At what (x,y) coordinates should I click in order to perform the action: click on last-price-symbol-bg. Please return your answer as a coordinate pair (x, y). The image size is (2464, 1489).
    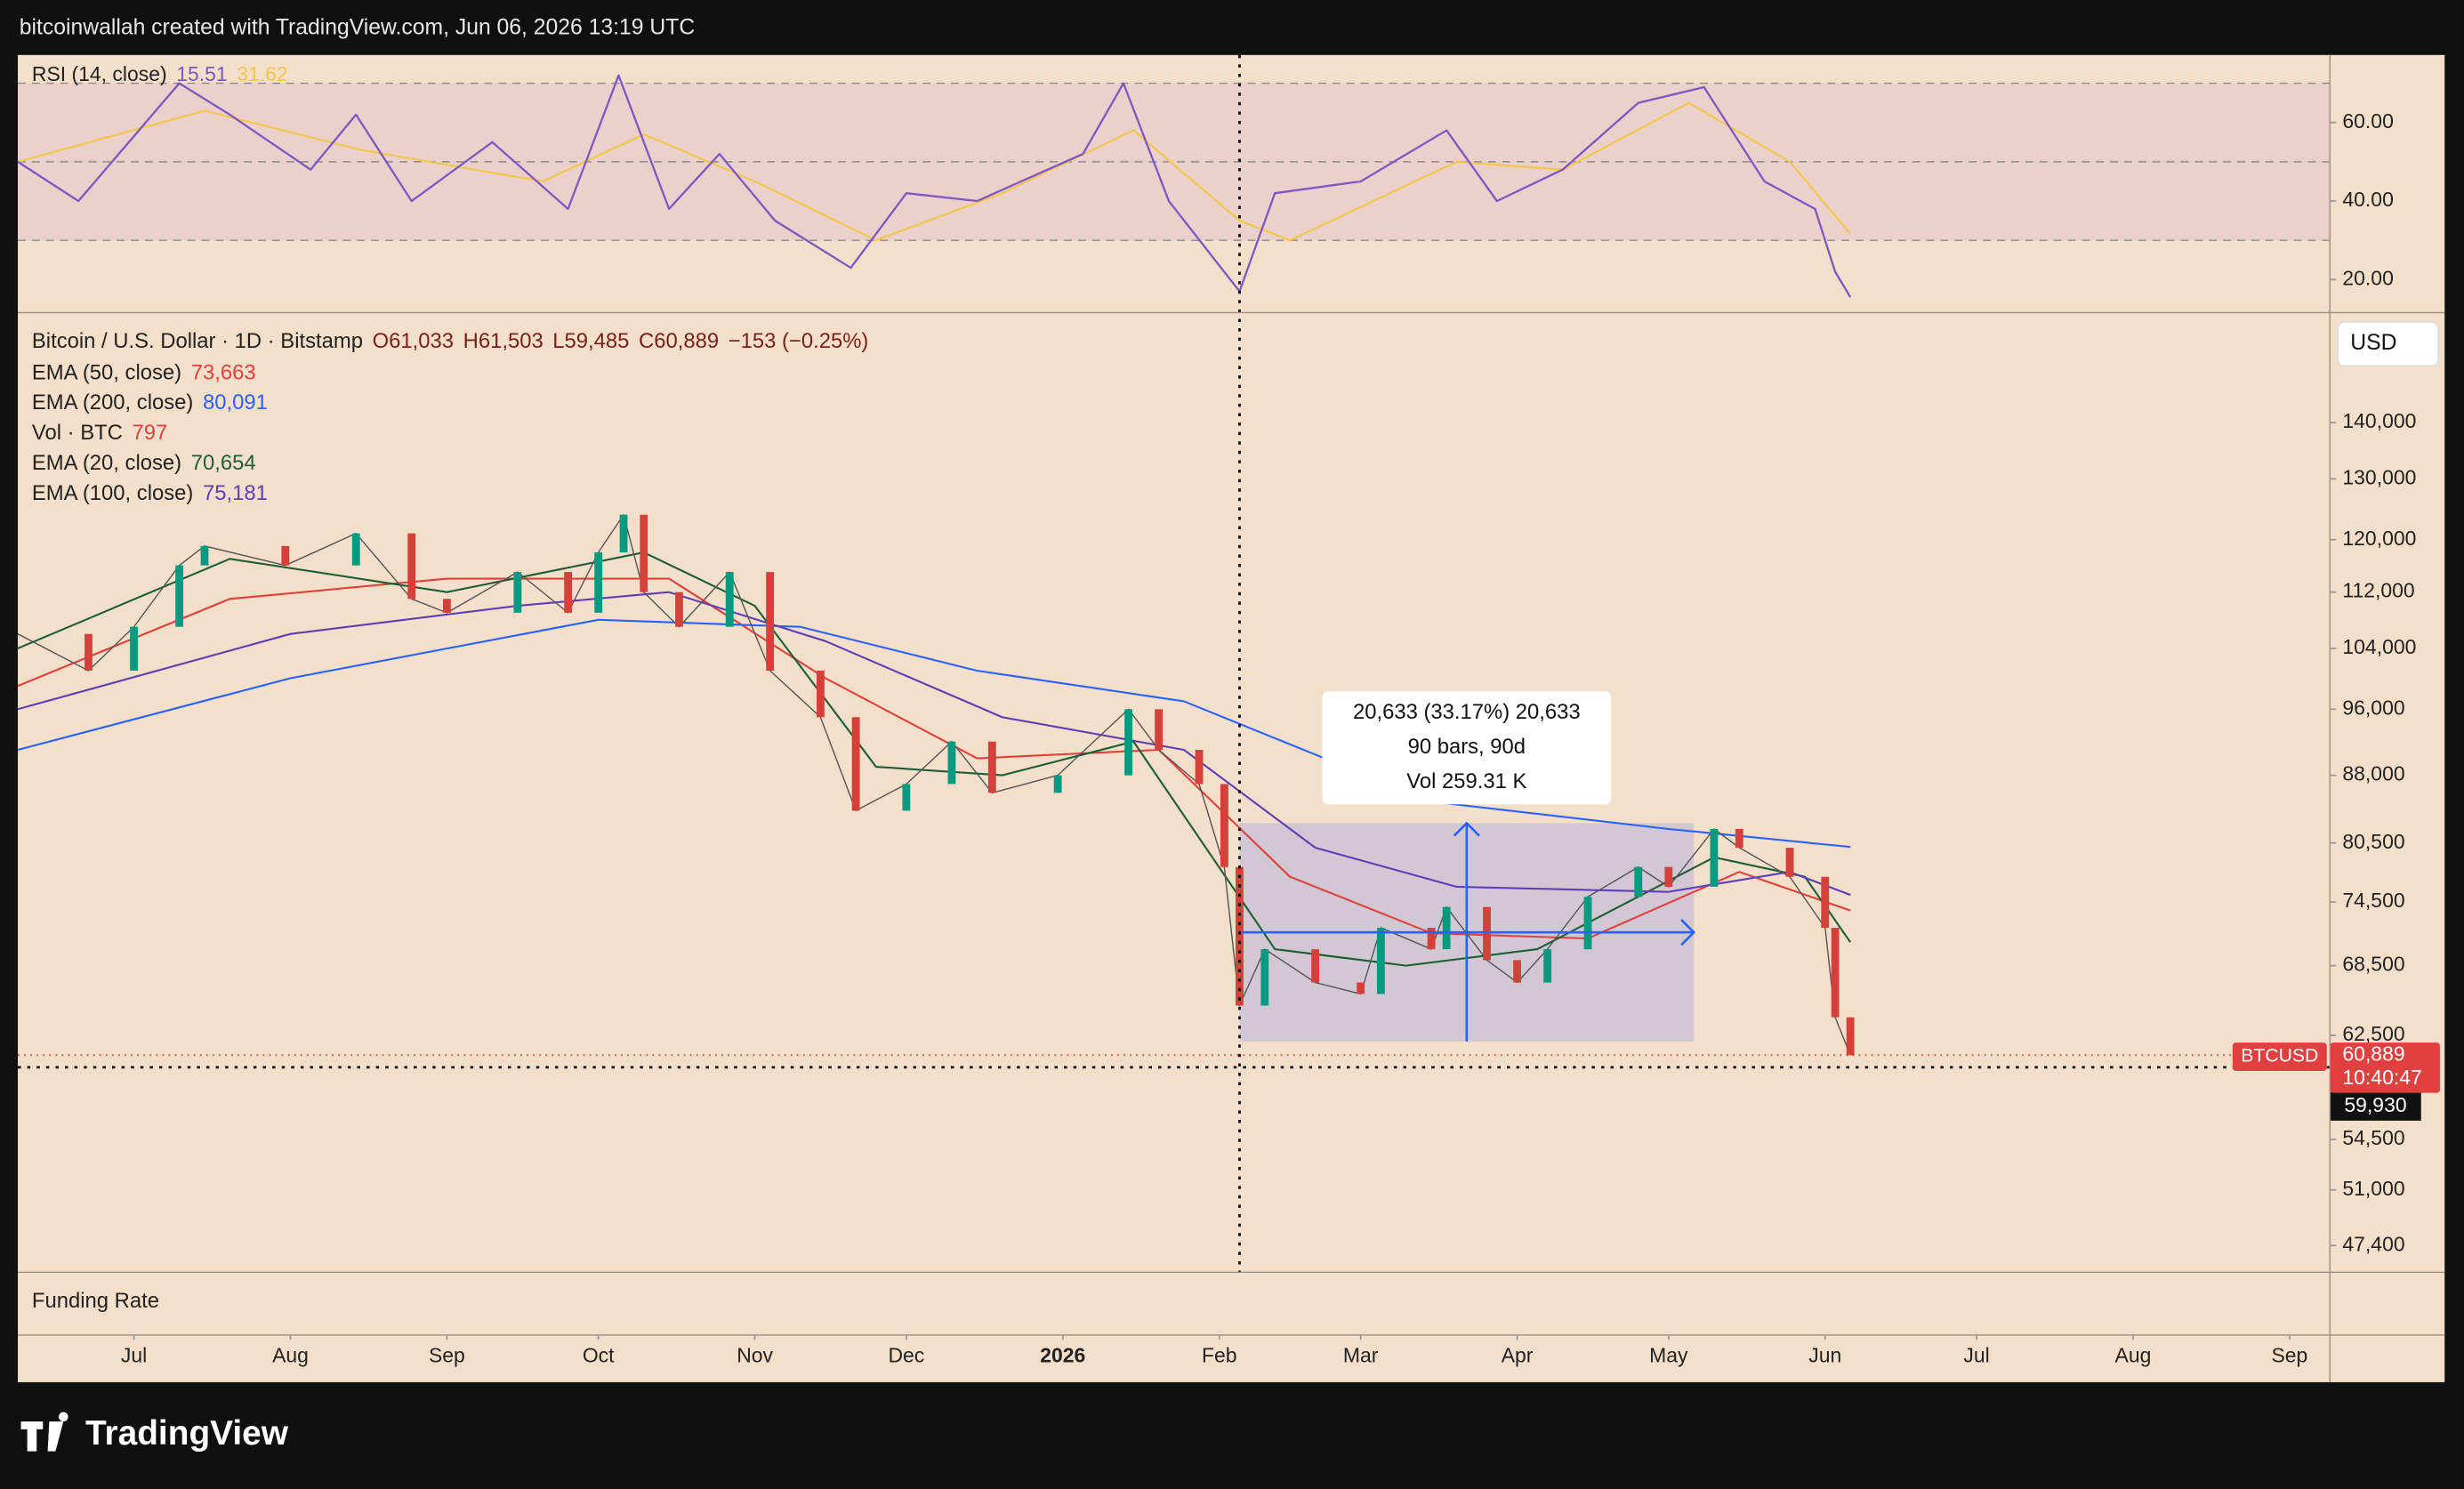
    Looking at the image, I should click on (2279, 1056).